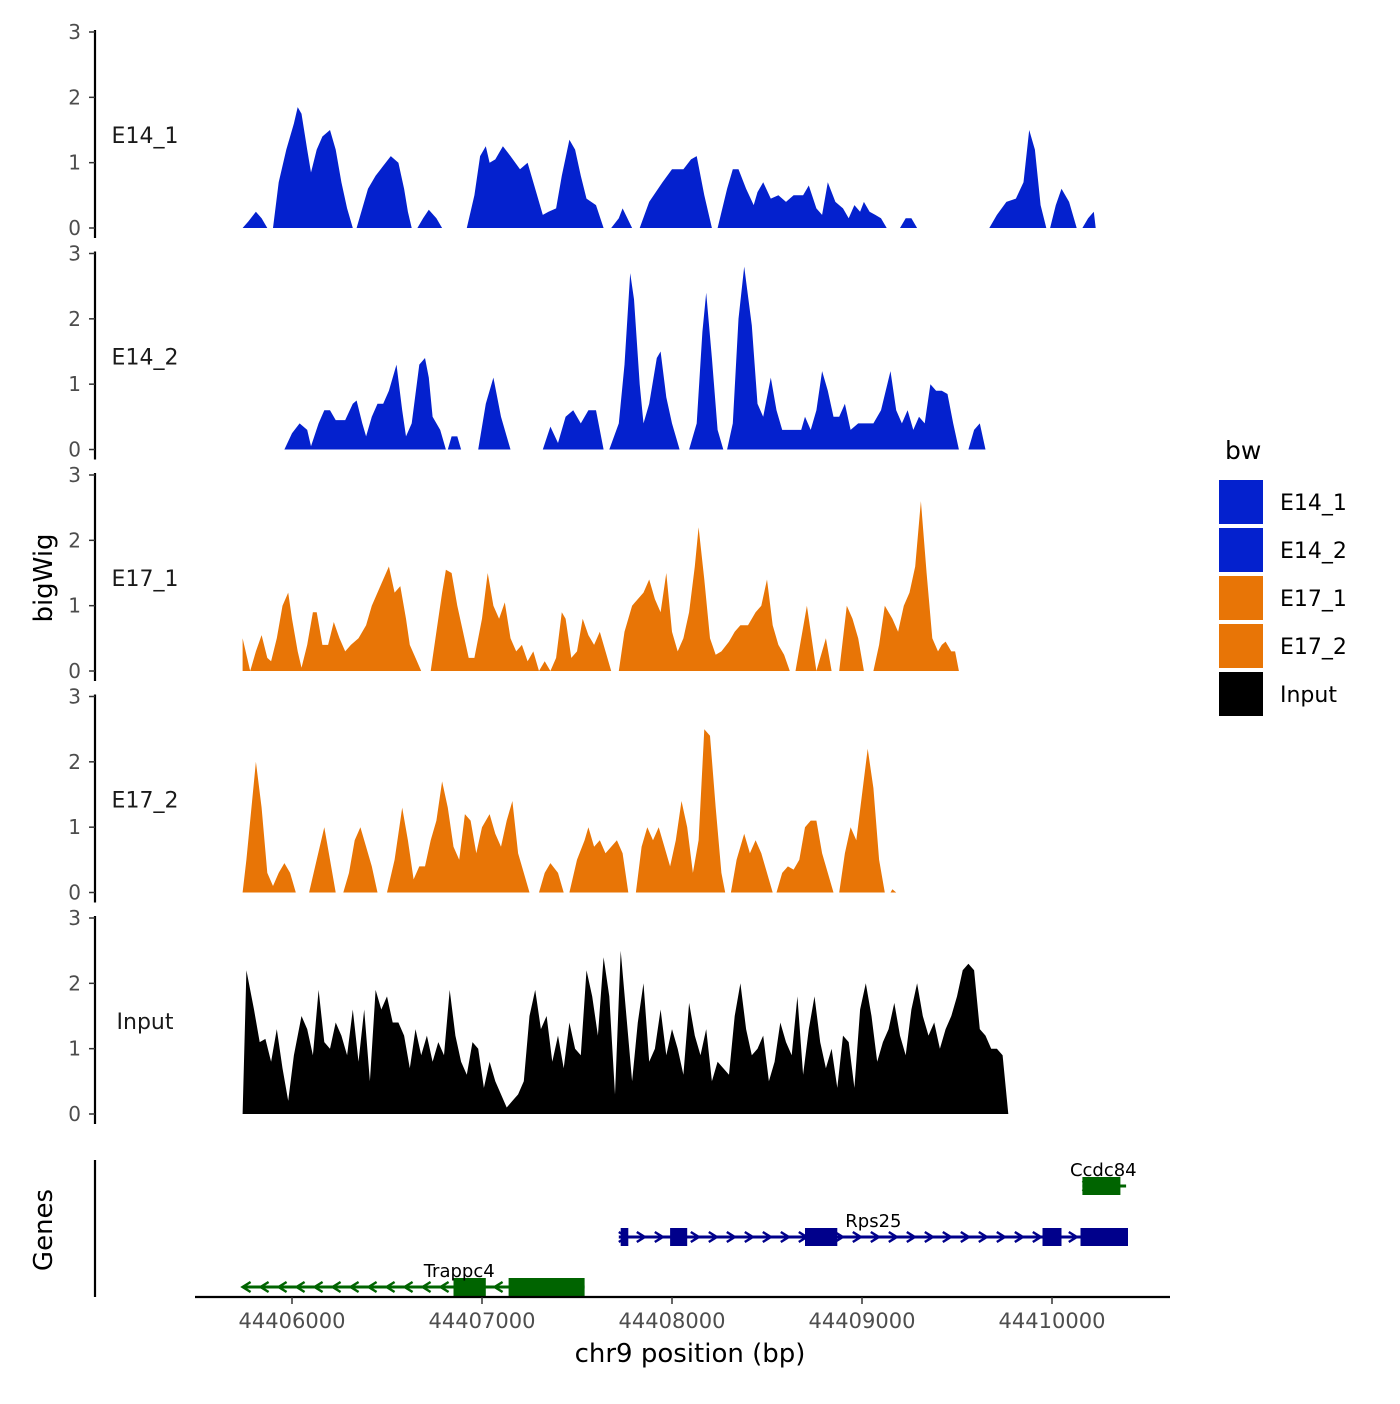  What do you see at coordinates (873, 1221) in the screenshot?
I see `gene-label: Rps25` at bounding box center [873, 1221].